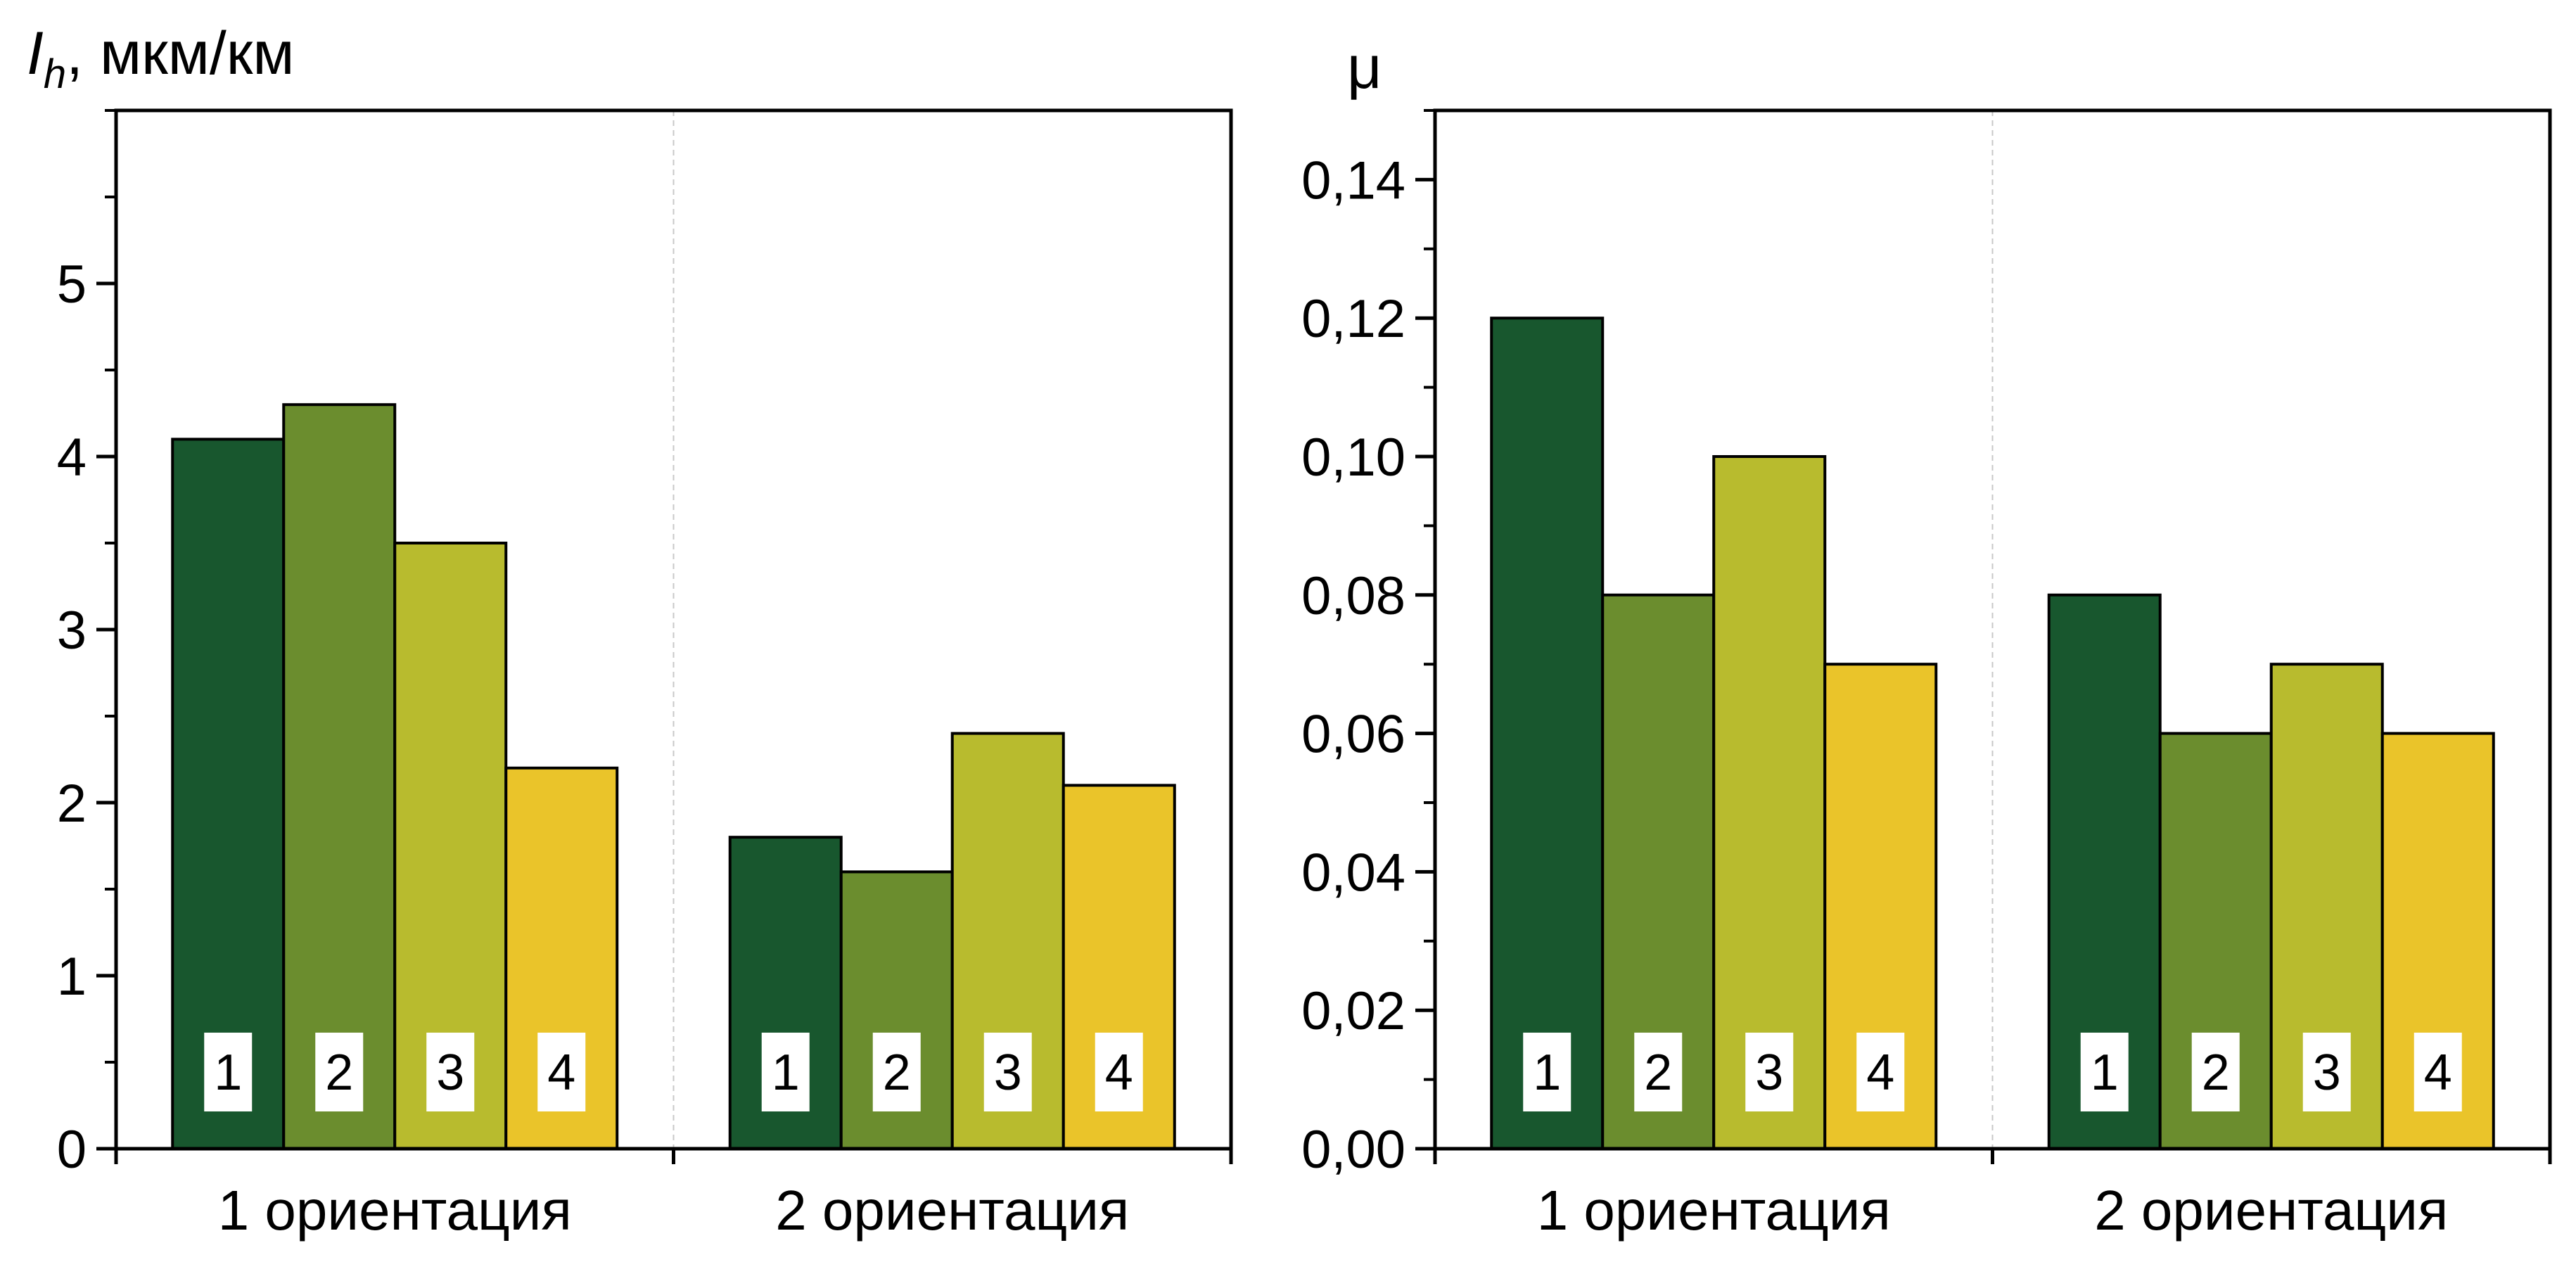  Describe the element at coordinates (1353, 735) in the screenshot. I see `y-tick-label: 0,06` at that location.